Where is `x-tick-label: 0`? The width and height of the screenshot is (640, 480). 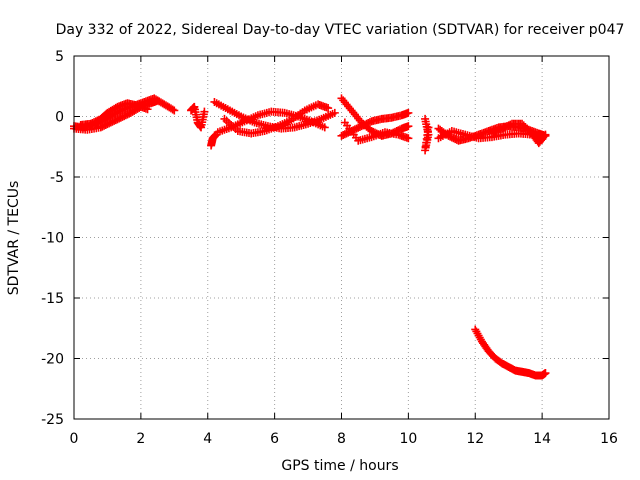
x-tick-label: 0 is located at coordinates (74, 439).